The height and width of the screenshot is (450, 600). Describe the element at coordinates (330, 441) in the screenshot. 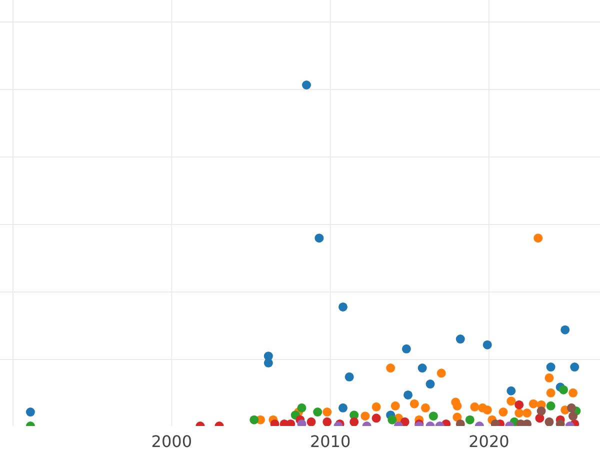

I see `x-tick-label: 2010` at that location.